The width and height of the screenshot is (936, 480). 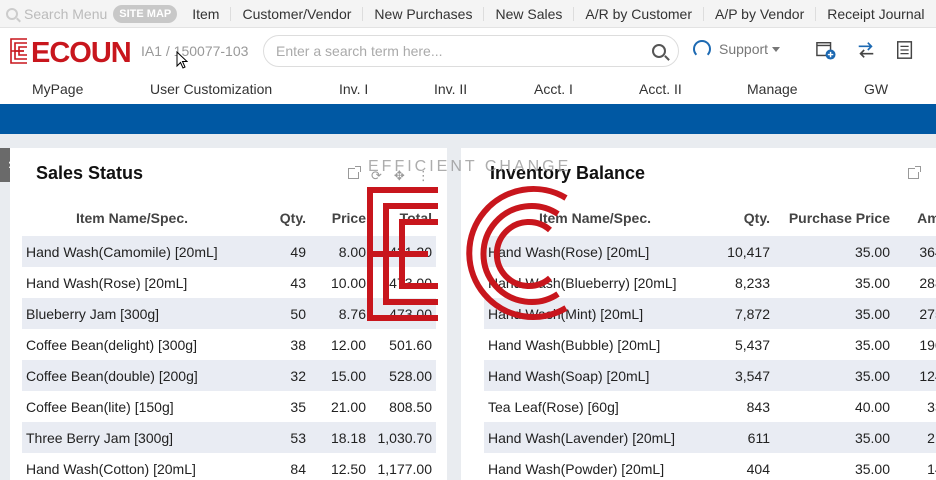 I want to click on ecount-logo: ECOUNT, so click(x=79, y=52).